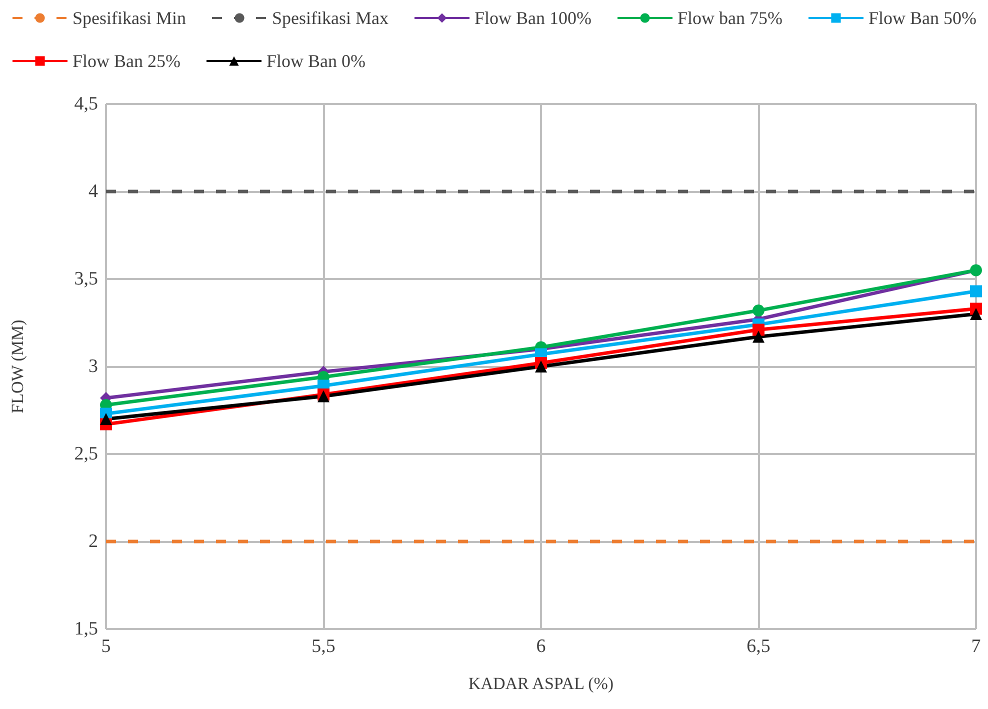 This screenshot has width=988, height=709. What do you see at coordinates (93, 366) in the screenshot?
I see `y-tick-label: 3` at bounding box center [93, 366].